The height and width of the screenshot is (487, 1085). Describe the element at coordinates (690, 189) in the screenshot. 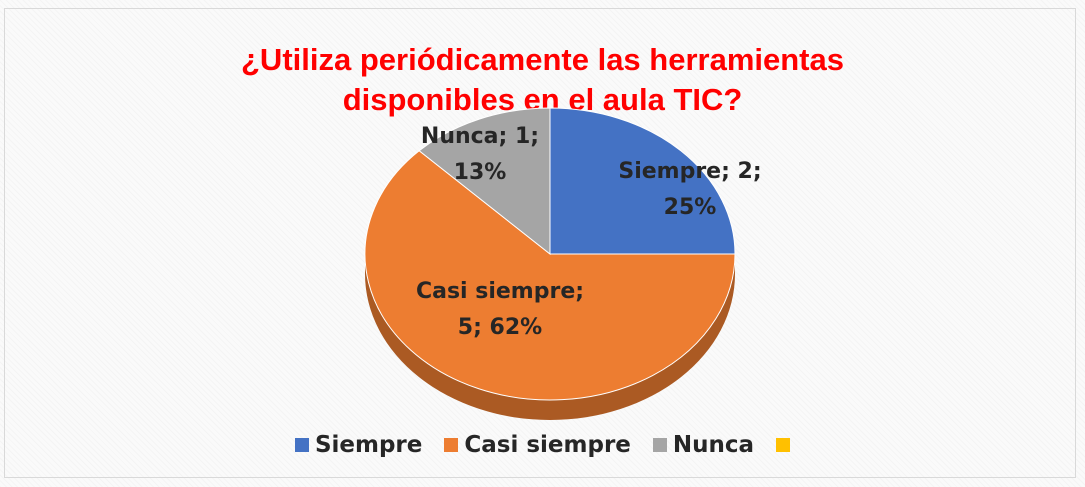

I see `data-label: Siempre; 2; 25%` at that location.